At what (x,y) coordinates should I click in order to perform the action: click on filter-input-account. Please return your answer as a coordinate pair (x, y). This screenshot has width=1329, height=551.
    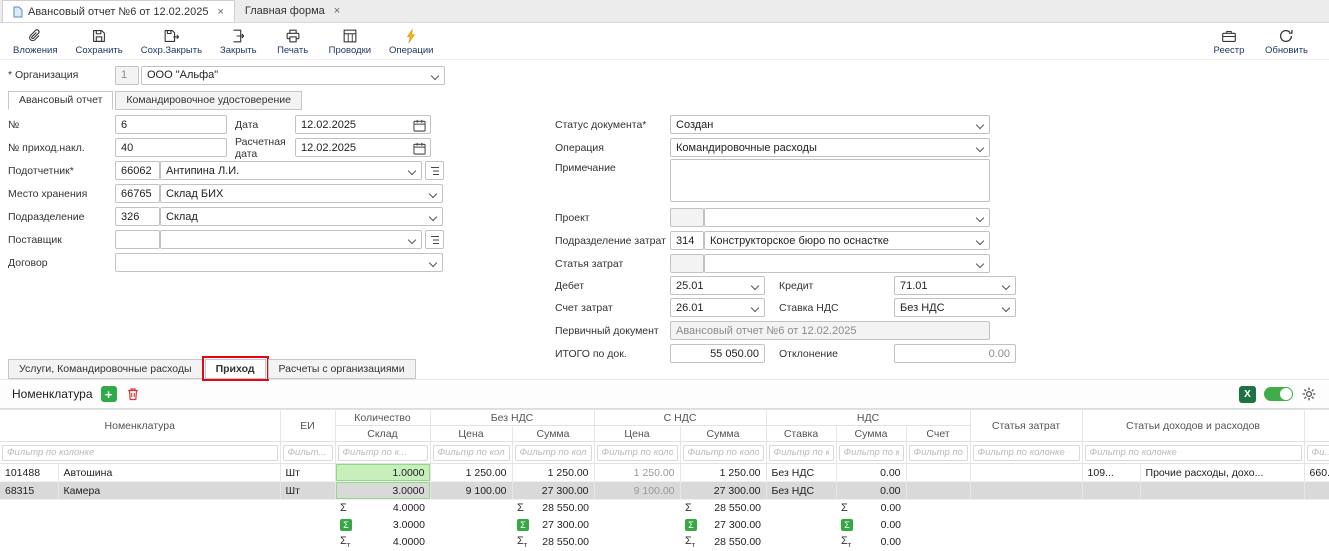
    Looking at the image, I should click on (938, 452).